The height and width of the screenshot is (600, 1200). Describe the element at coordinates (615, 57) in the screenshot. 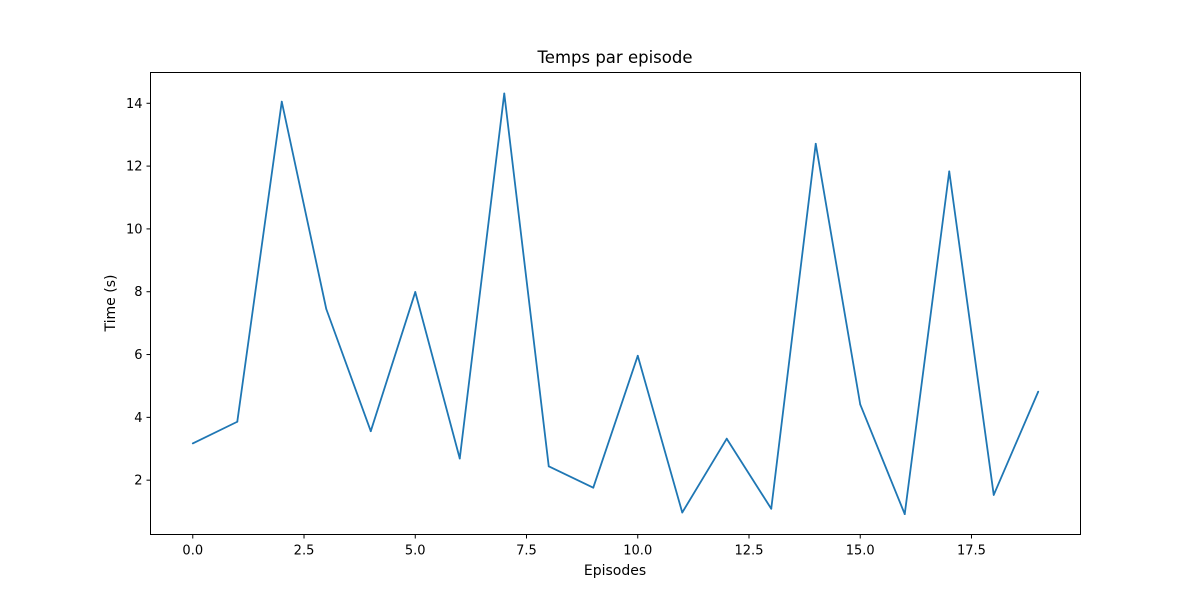

I see `chart-title: Temps par episode` at that location.